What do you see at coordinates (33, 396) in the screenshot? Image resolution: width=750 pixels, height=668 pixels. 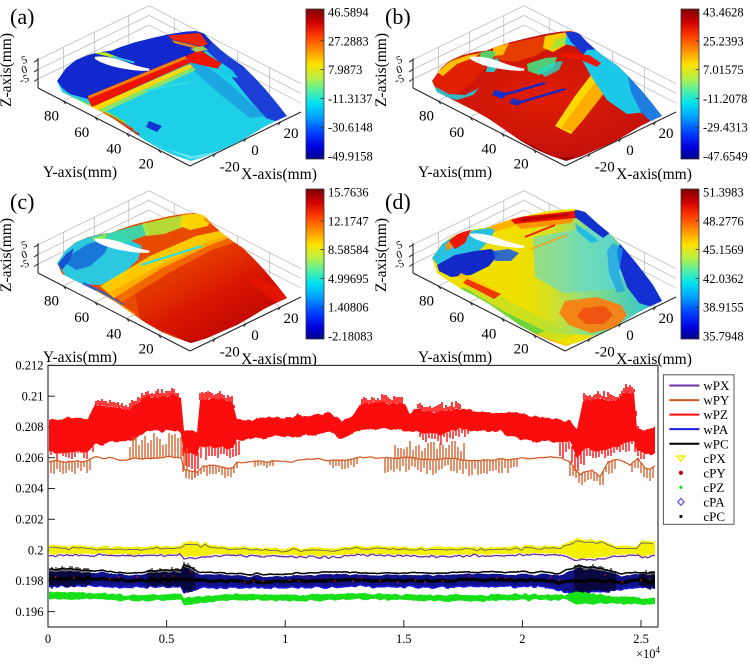 I see `svg-text: 0.21` at bounding box center [33, 396].